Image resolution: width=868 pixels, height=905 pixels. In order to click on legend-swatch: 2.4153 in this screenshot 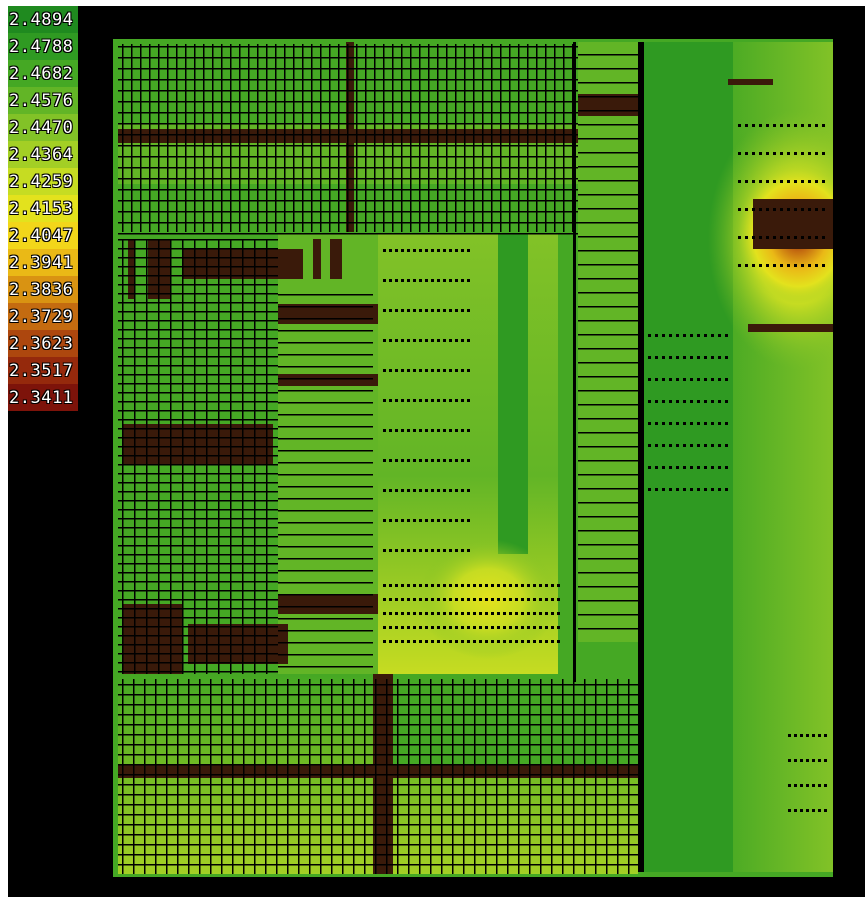, I will do `click(43, 208)`.